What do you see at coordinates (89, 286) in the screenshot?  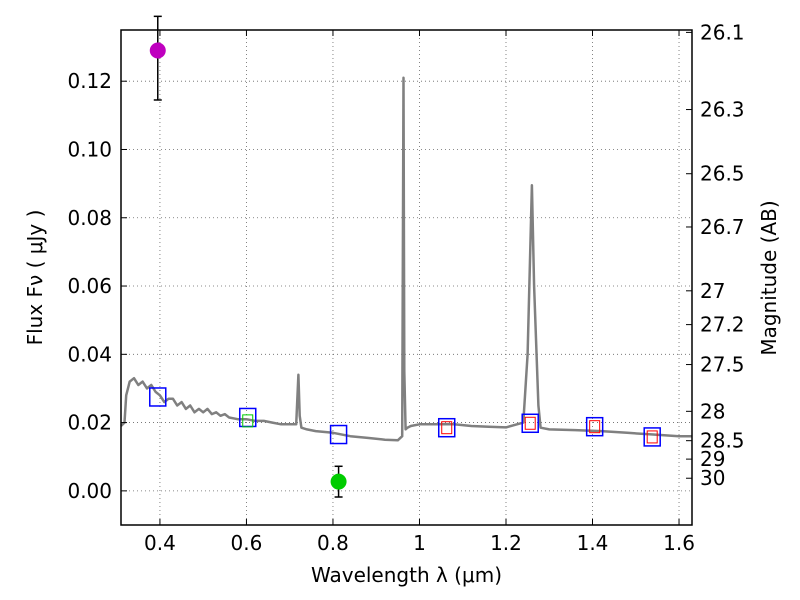 I see `y-tick-label: 0.06` at bounding box center [89, 286].